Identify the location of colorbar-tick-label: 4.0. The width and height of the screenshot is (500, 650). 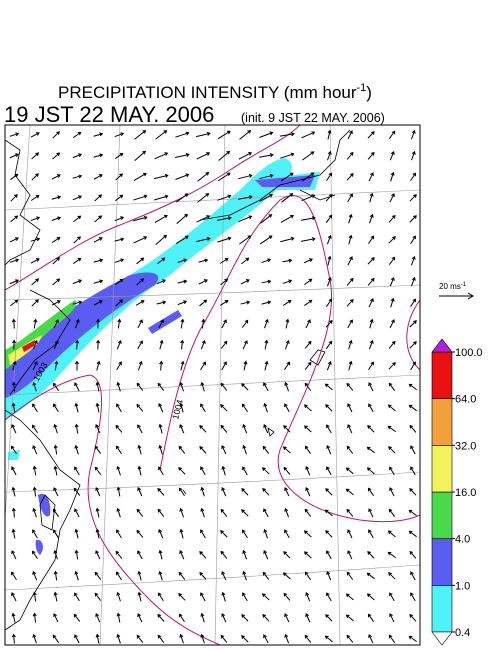
(462, 540).